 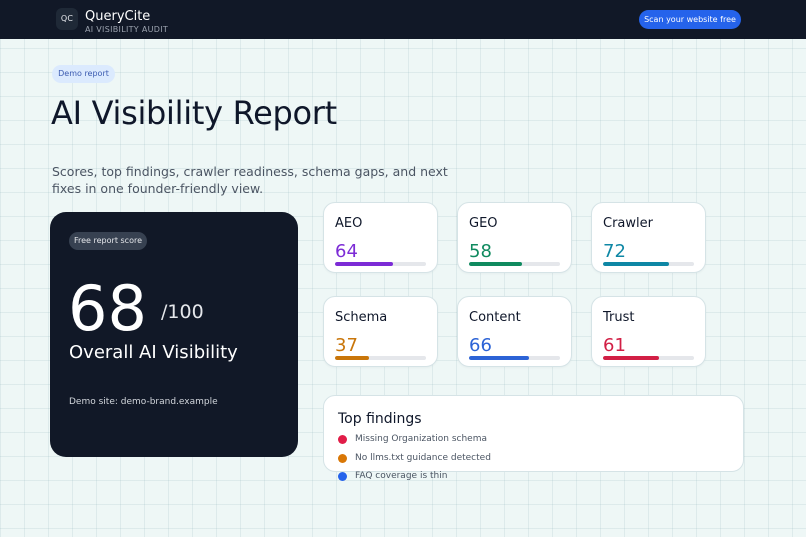 I want to click on metric-value: 66, so click(x=480, y=345).